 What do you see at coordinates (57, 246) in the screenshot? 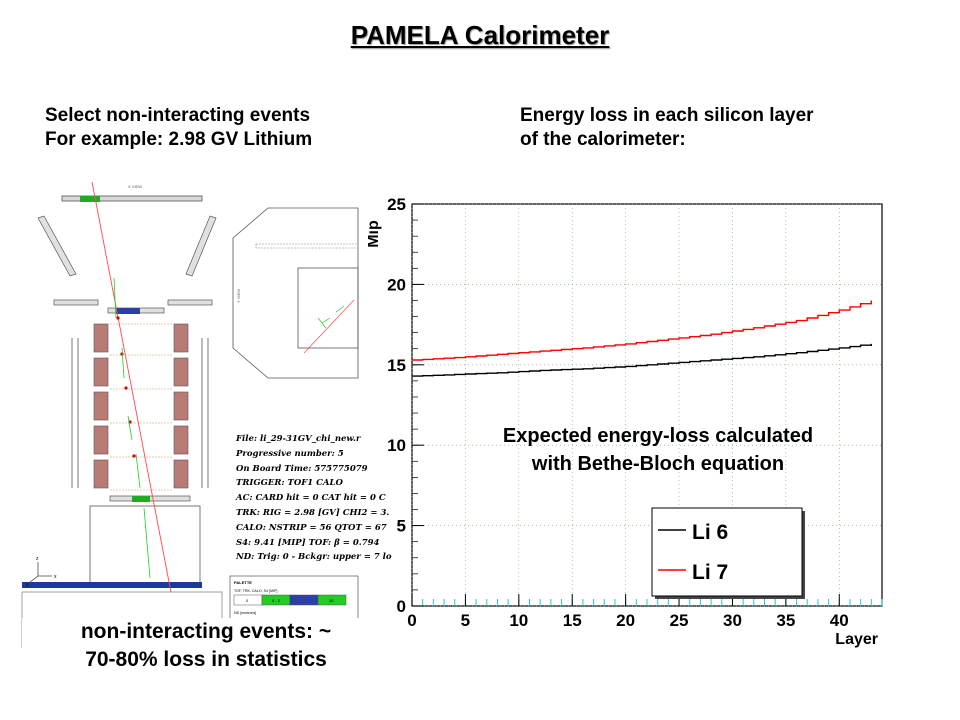
I see `shield-left` at bounding box center [57, 246].